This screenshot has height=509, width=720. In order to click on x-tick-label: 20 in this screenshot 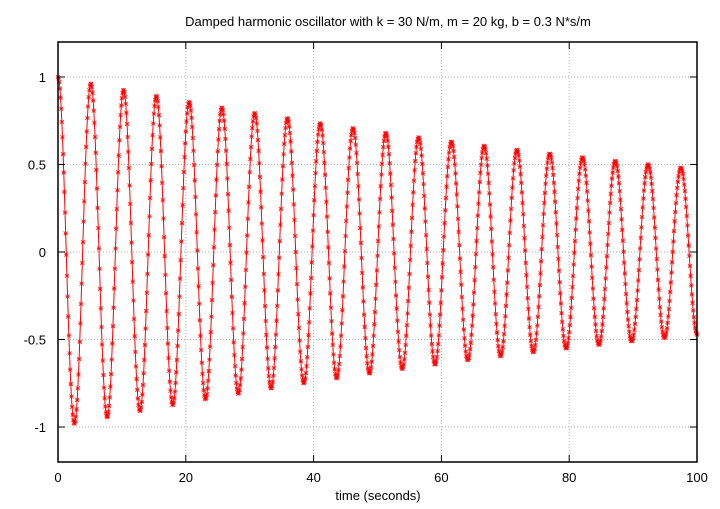, I will do `click(186, 477)`.